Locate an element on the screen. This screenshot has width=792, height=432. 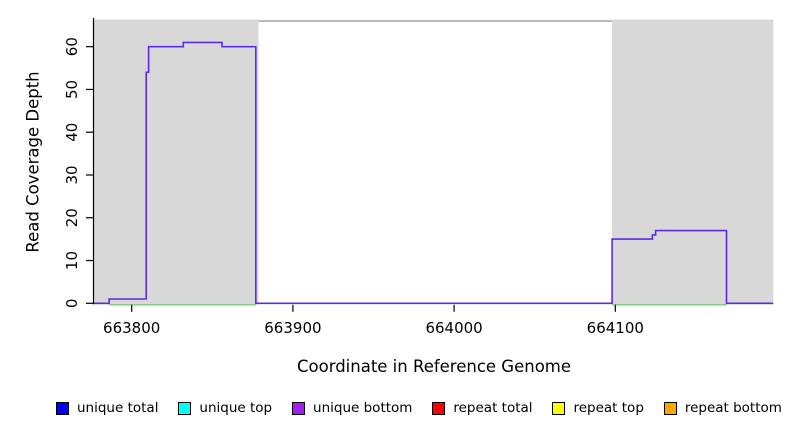
y-tick-label: 50 is located at coordinates (72, 89).